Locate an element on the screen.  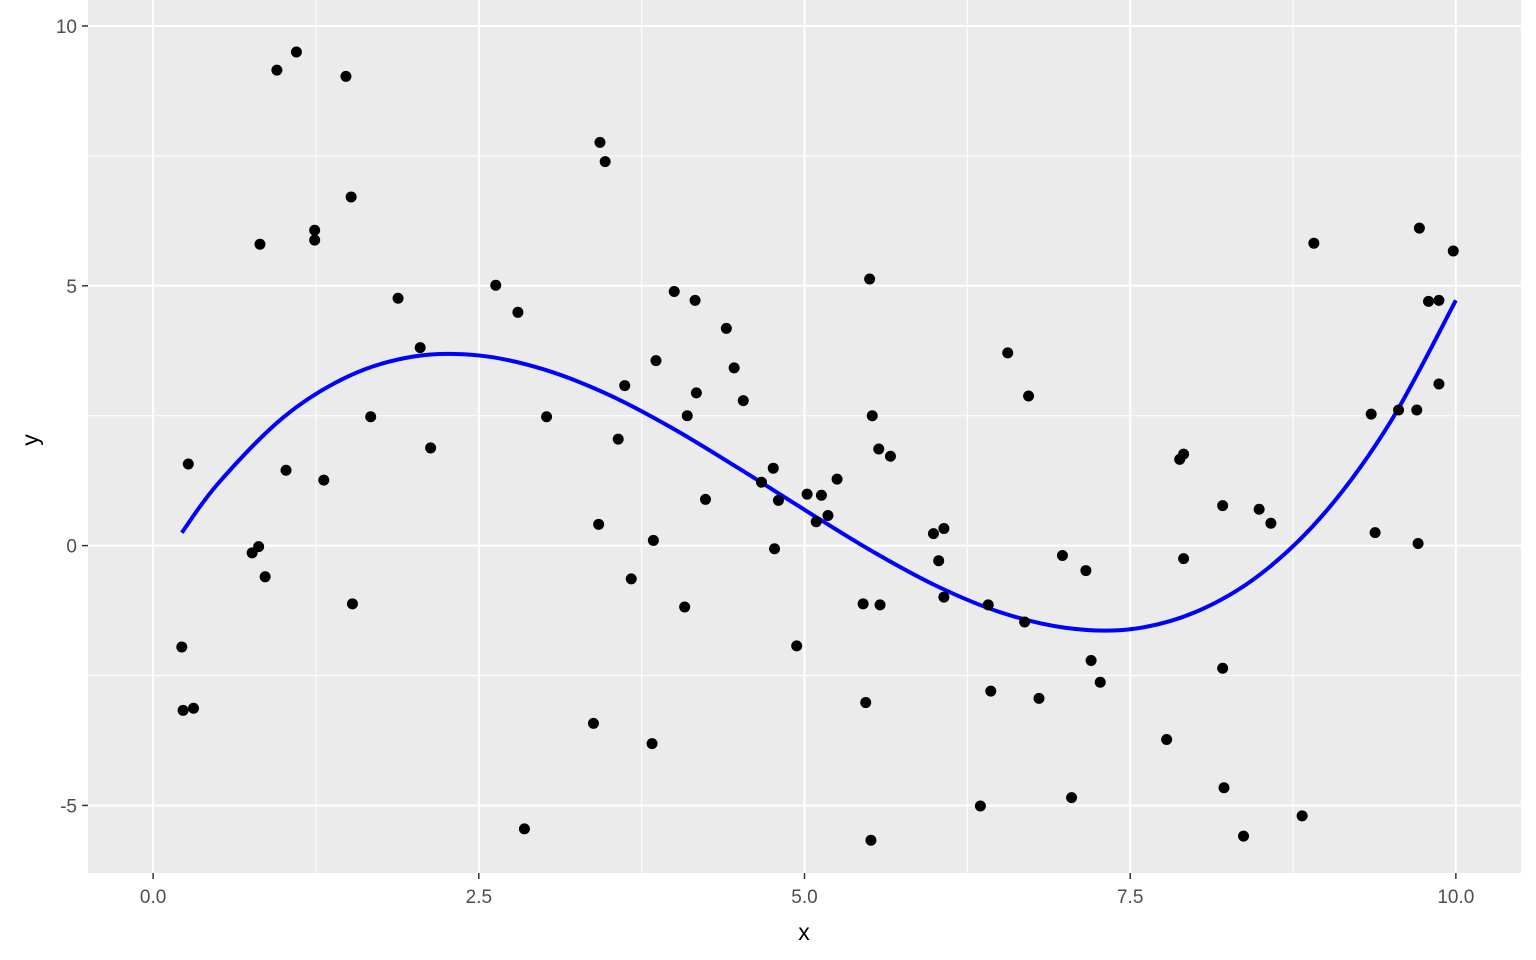
x-axis: 0.0 2.5 5.0 7.5 10.0 is located at coordinates (807, 890).